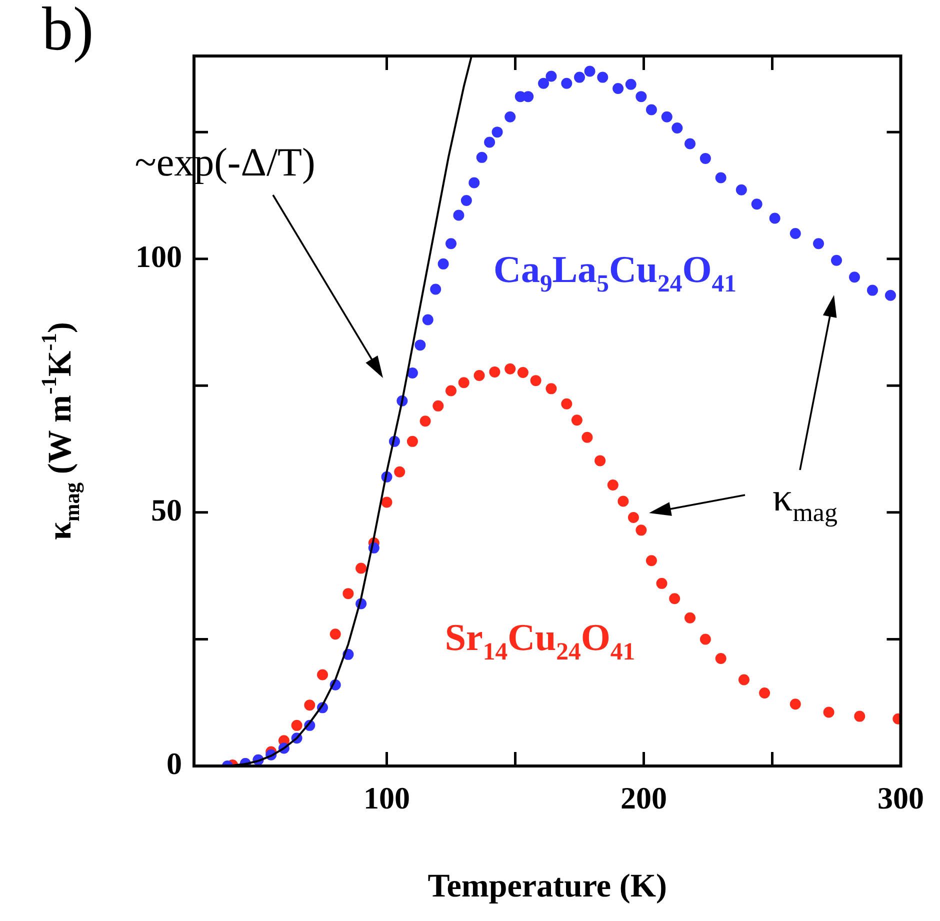  What do you see at coordinates (547, 886) in the screenshot?
I see `x-axis-title: Temperature (K)` at bounding box center [547, 886].